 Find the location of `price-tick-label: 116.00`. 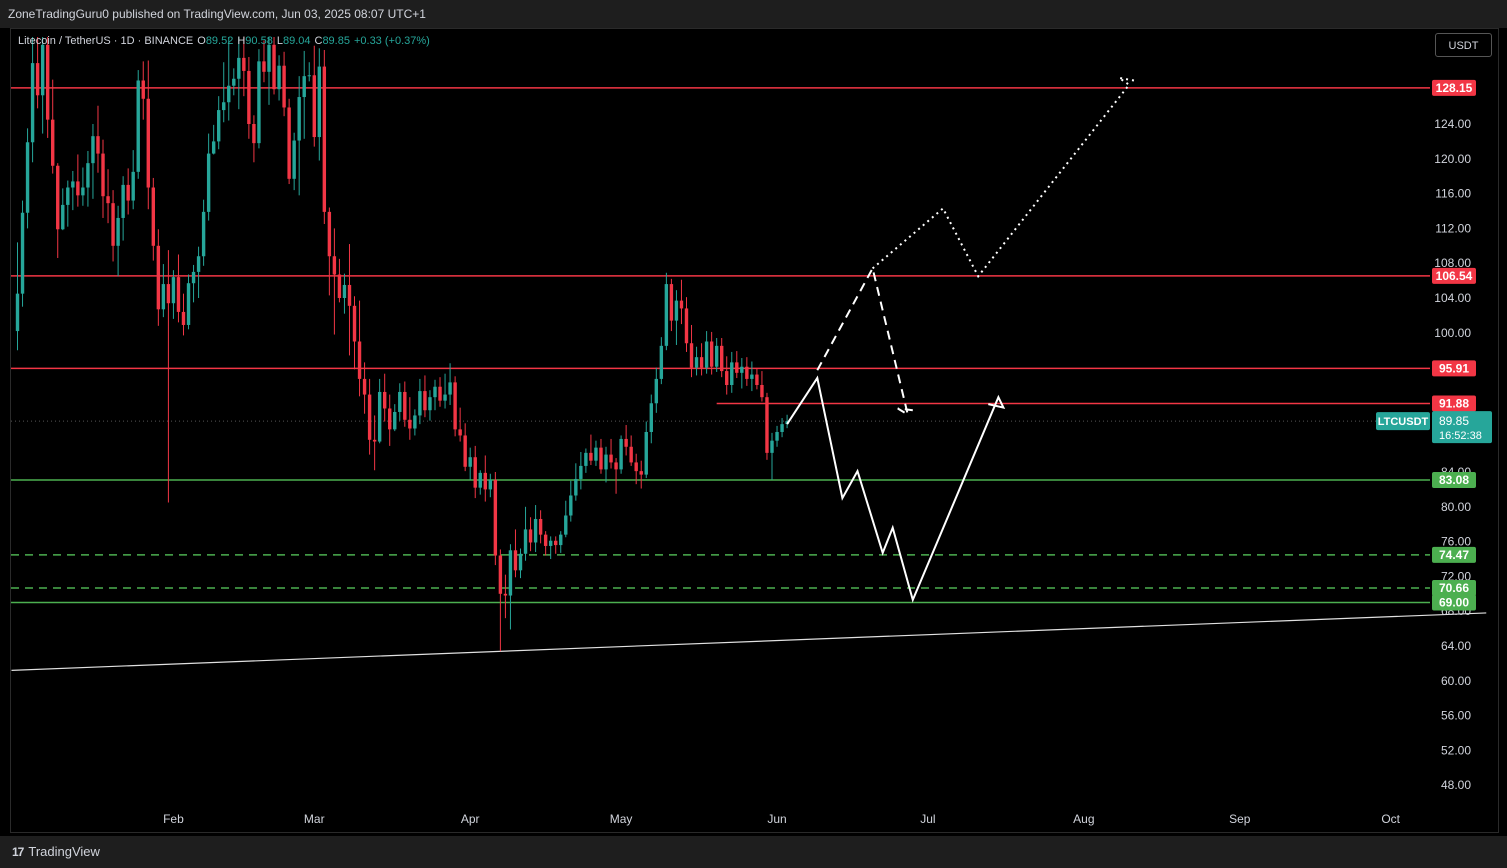

price-tick-label: 116.00 is located at coordinates (1453, 194).